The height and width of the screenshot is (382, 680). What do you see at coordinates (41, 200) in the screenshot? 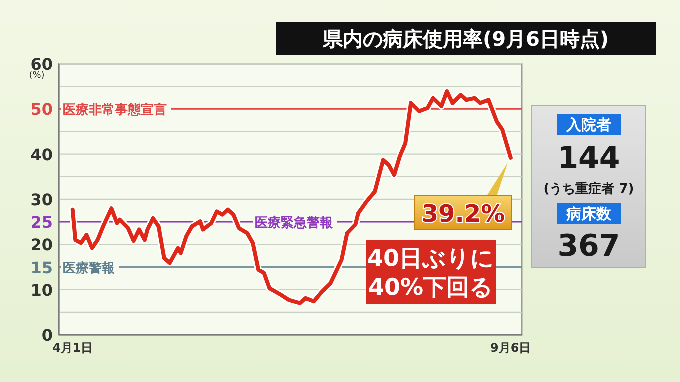
I see `y-tick-label: 30` at bounding box center [41, 200].